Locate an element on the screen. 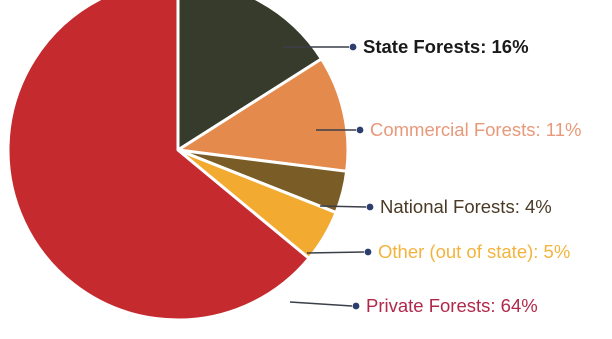  label-commercial-forests: Commercial Forests: 11% is located at coordinates (475, 129).